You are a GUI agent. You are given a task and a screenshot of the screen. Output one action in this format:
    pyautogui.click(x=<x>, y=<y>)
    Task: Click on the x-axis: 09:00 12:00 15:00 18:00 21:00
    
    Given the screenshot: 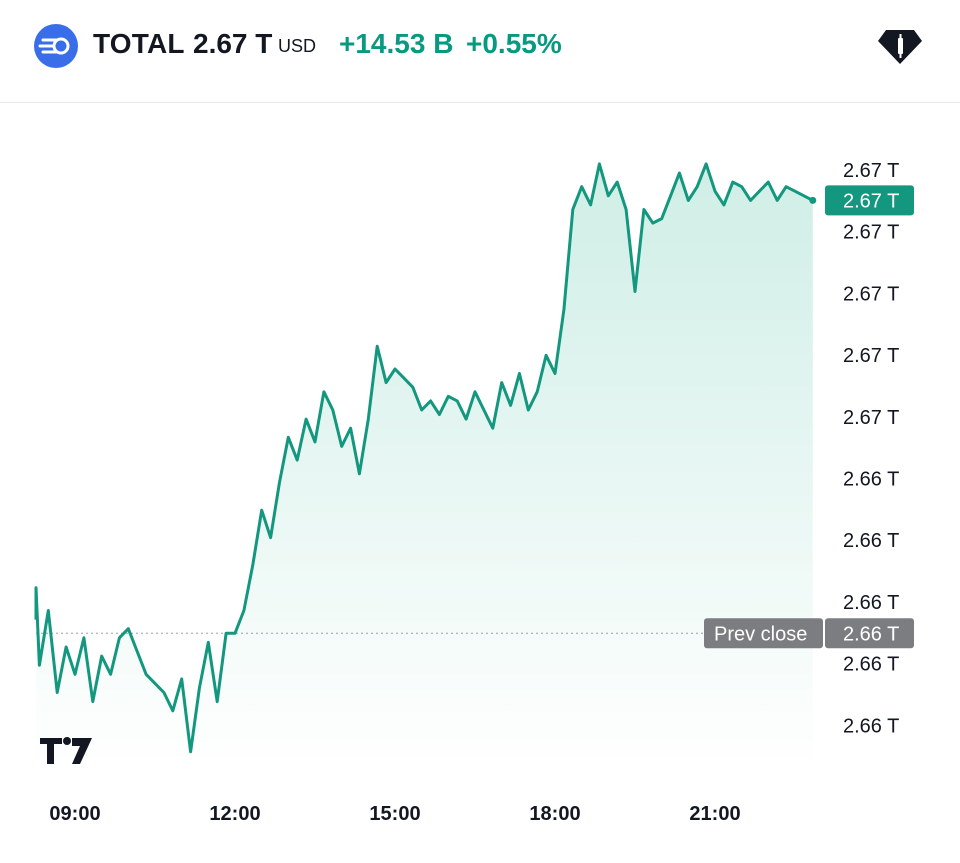 What is the action you would take?
    pyautogui.click(x=394, y=814)
    